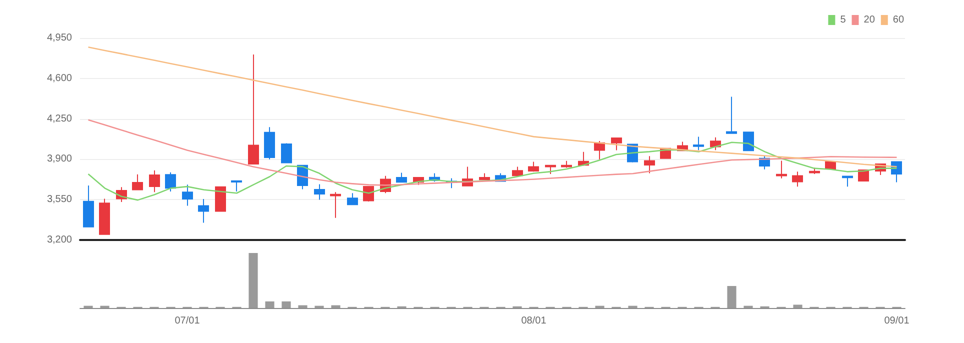  I want to click on y-tick-label: 3,900, so click(59, 159).